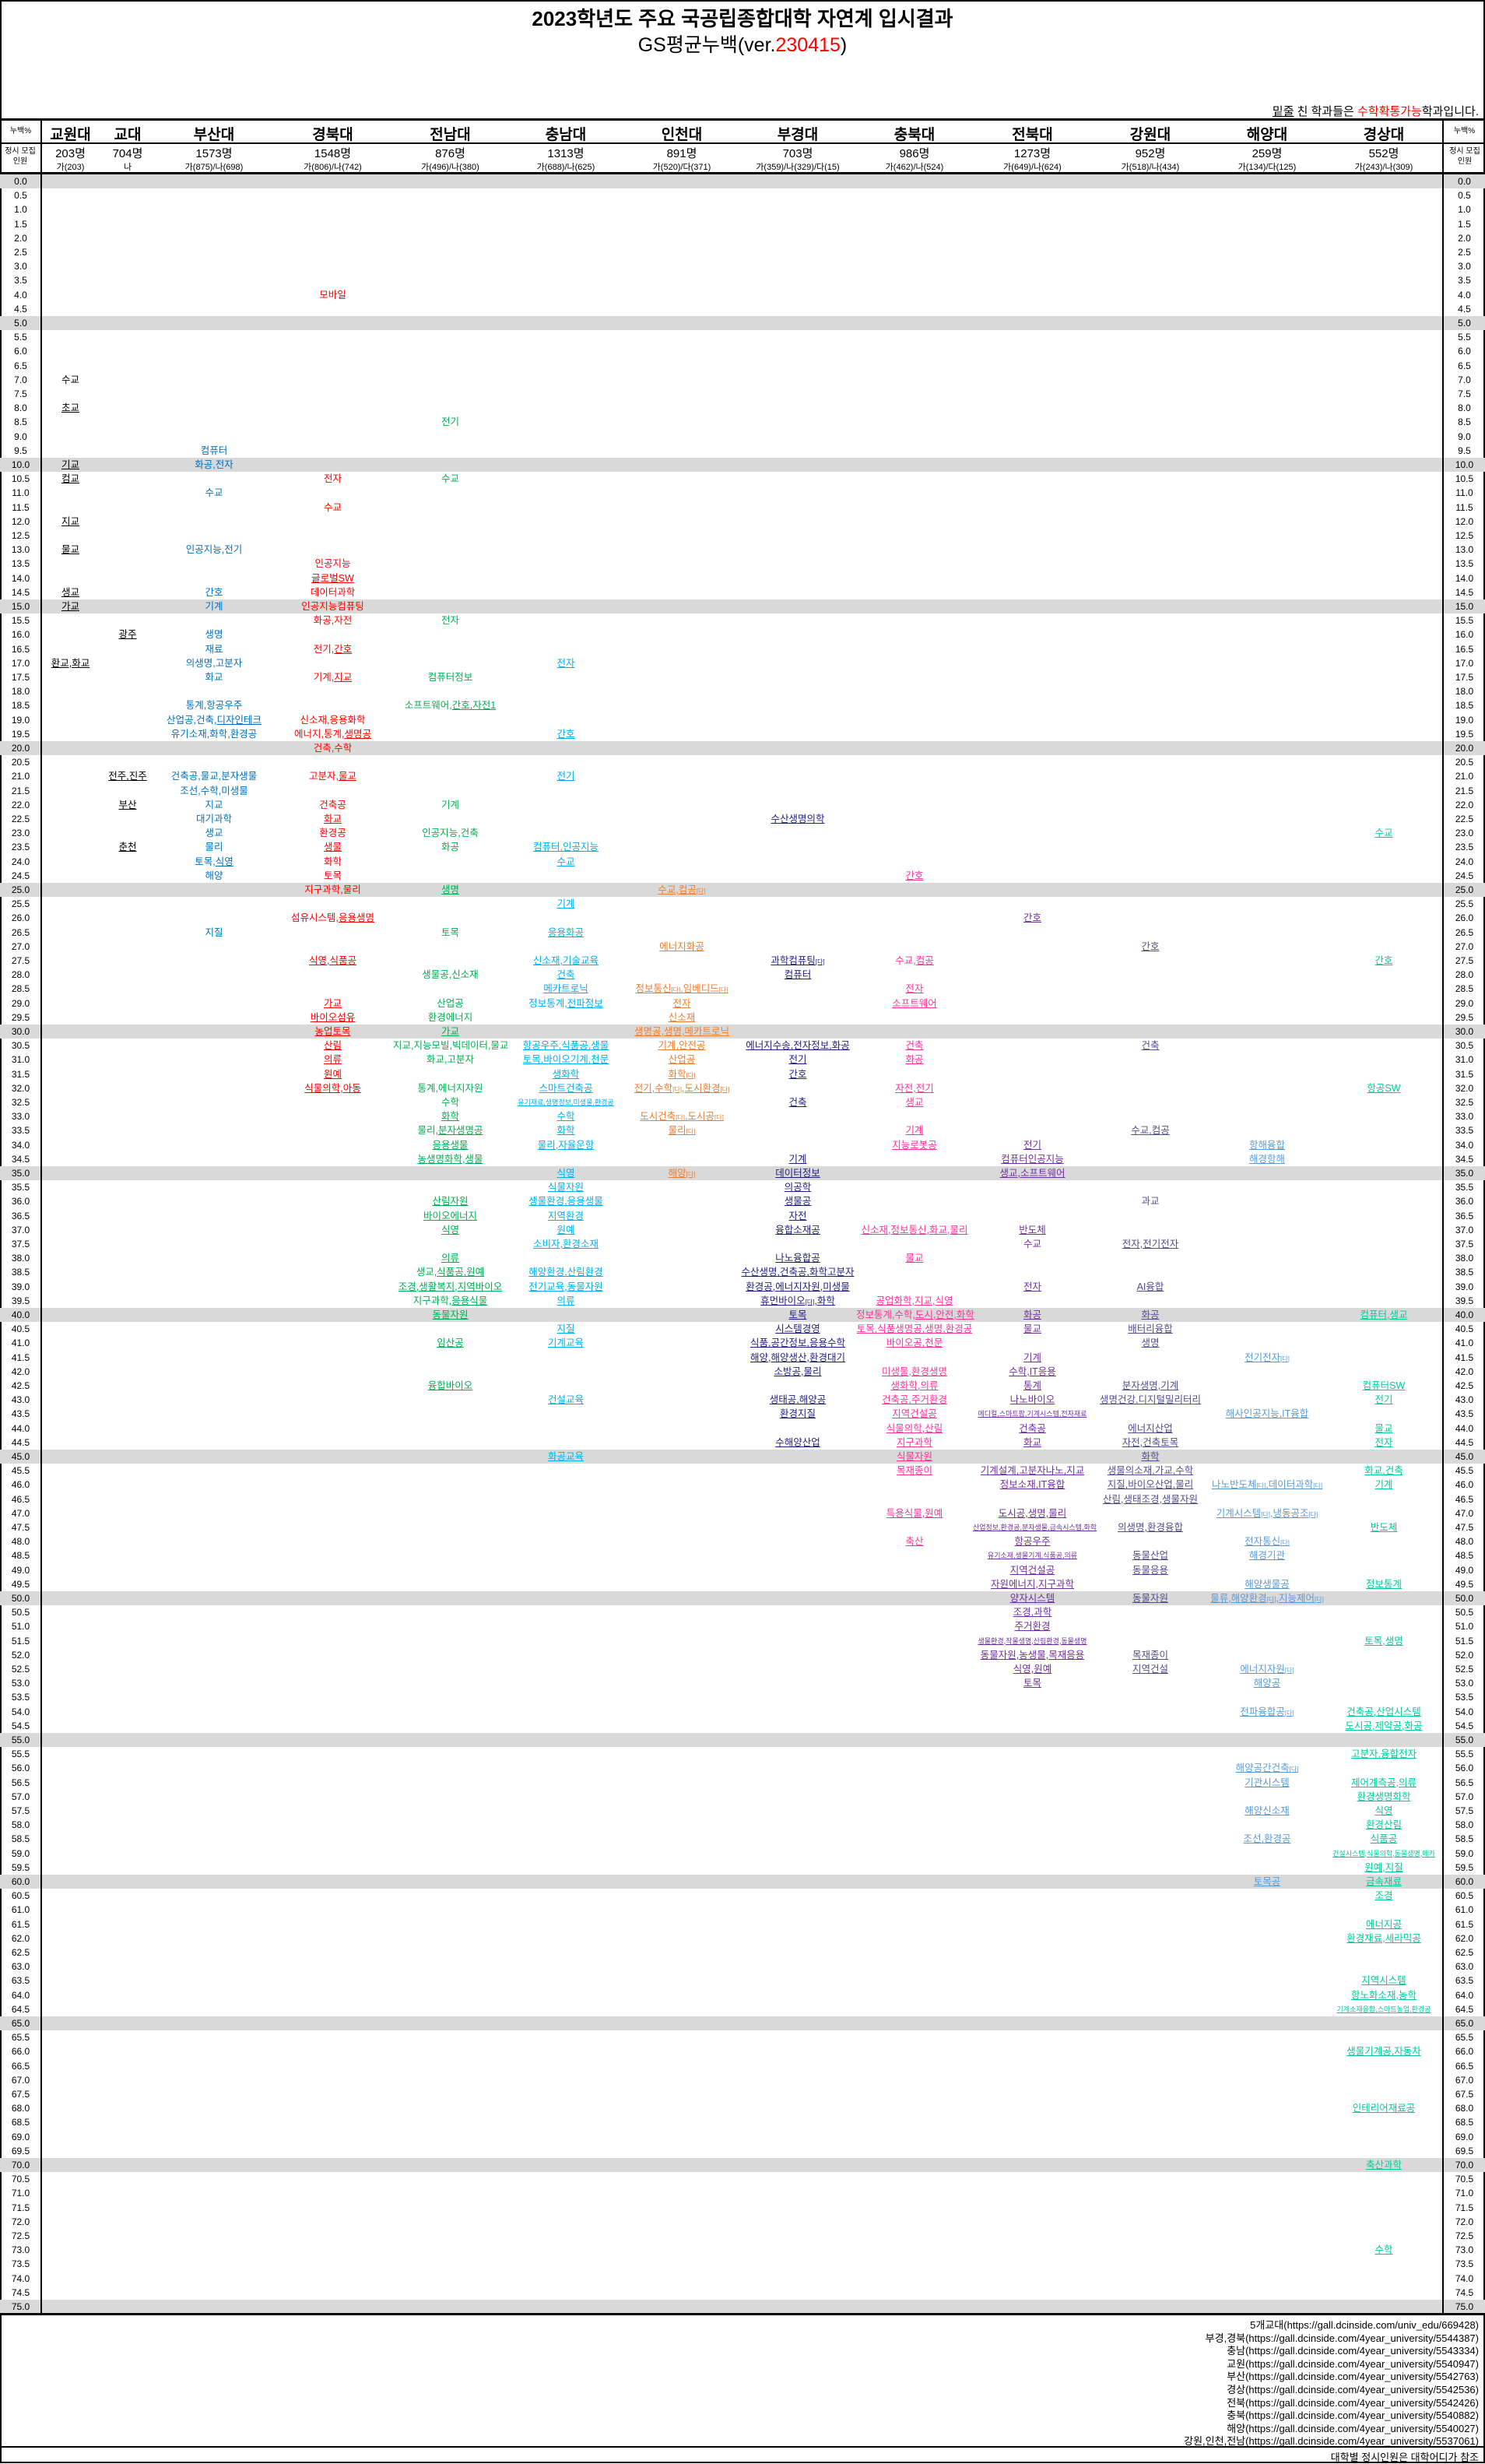 The height and width of the screenshot is (2464, 1485). I want to click on department-entry: 식물의학,산림, so click(914, 1429).